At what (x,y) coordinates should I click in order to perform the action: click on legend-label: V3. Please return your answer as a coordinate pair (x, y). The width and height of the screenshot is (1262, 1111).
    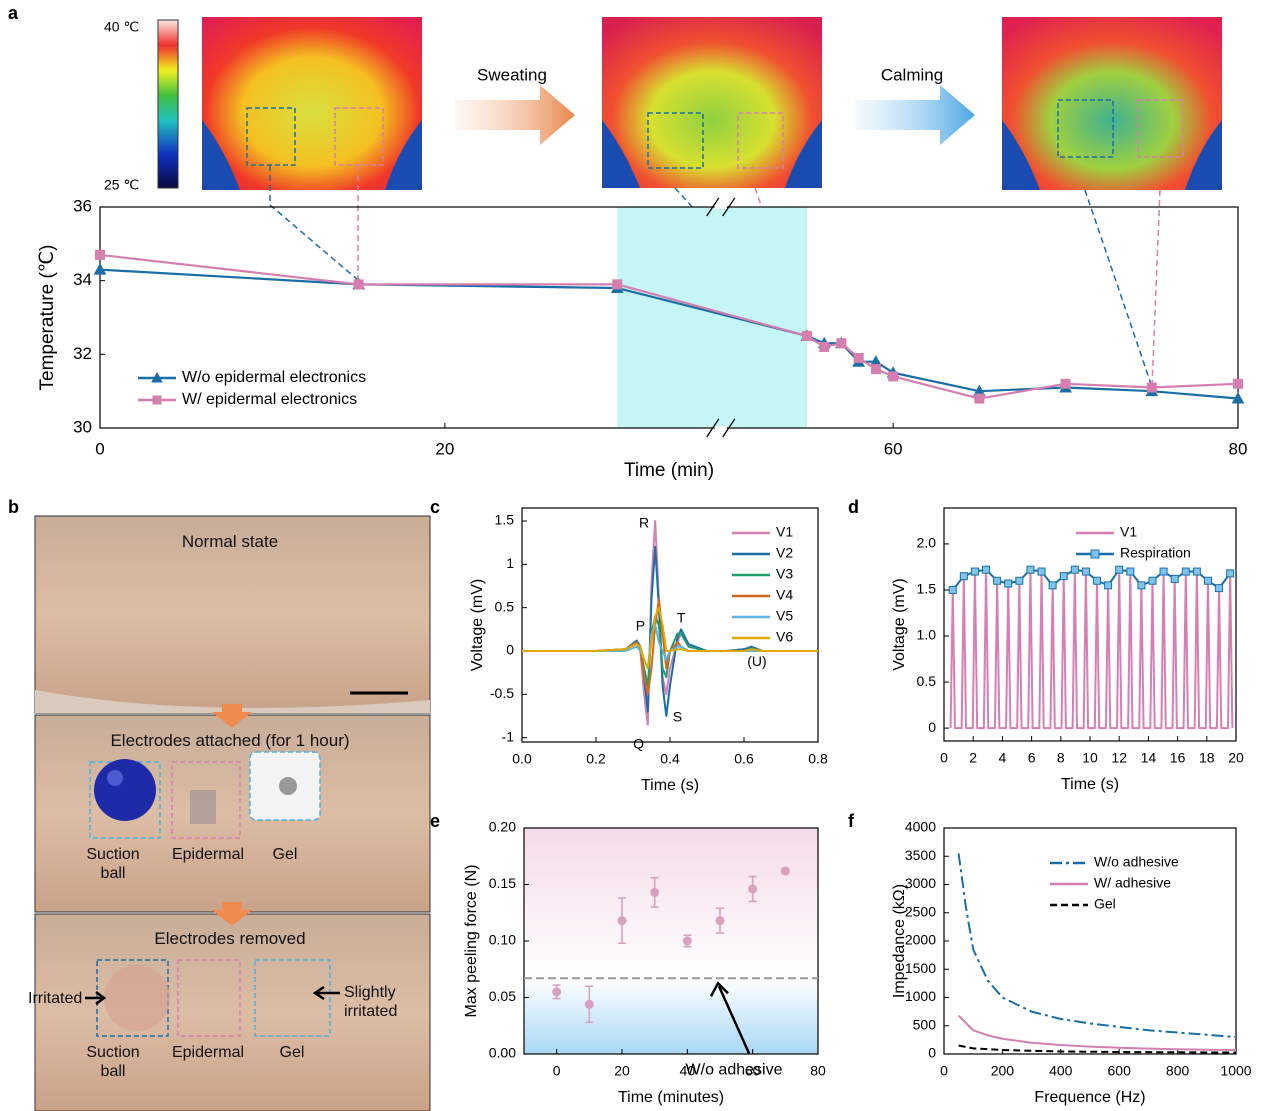
    Looking at the image, I should click on (784, 574).